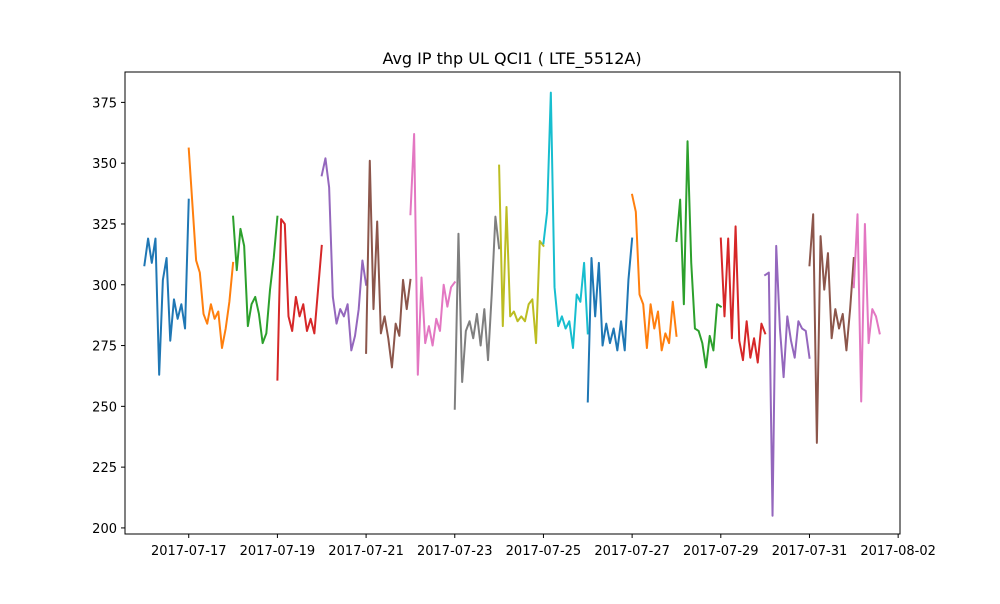  What do you see at coordinates (810, 551) in the screenshot?
I see `x-tick-label-8: 2017-07-31` at bounding box center [810, 551].